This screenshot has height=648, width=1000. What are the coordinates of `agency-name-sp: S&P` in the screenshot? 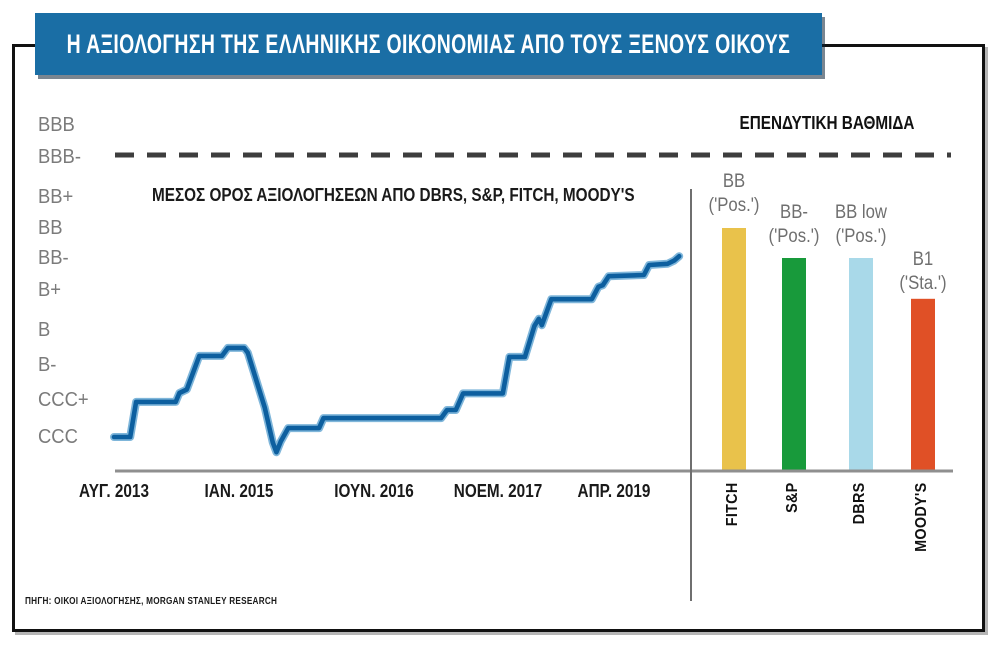 It's located at (792, 497).